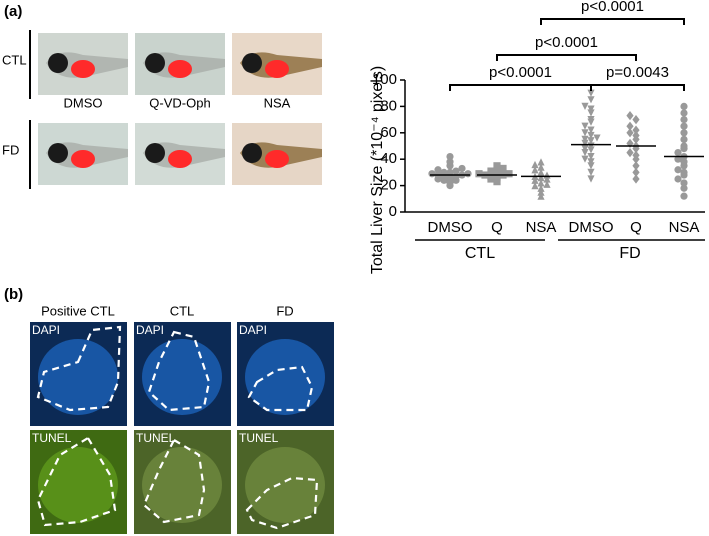  I want to click on panel-label: (a), so click(13, 11).